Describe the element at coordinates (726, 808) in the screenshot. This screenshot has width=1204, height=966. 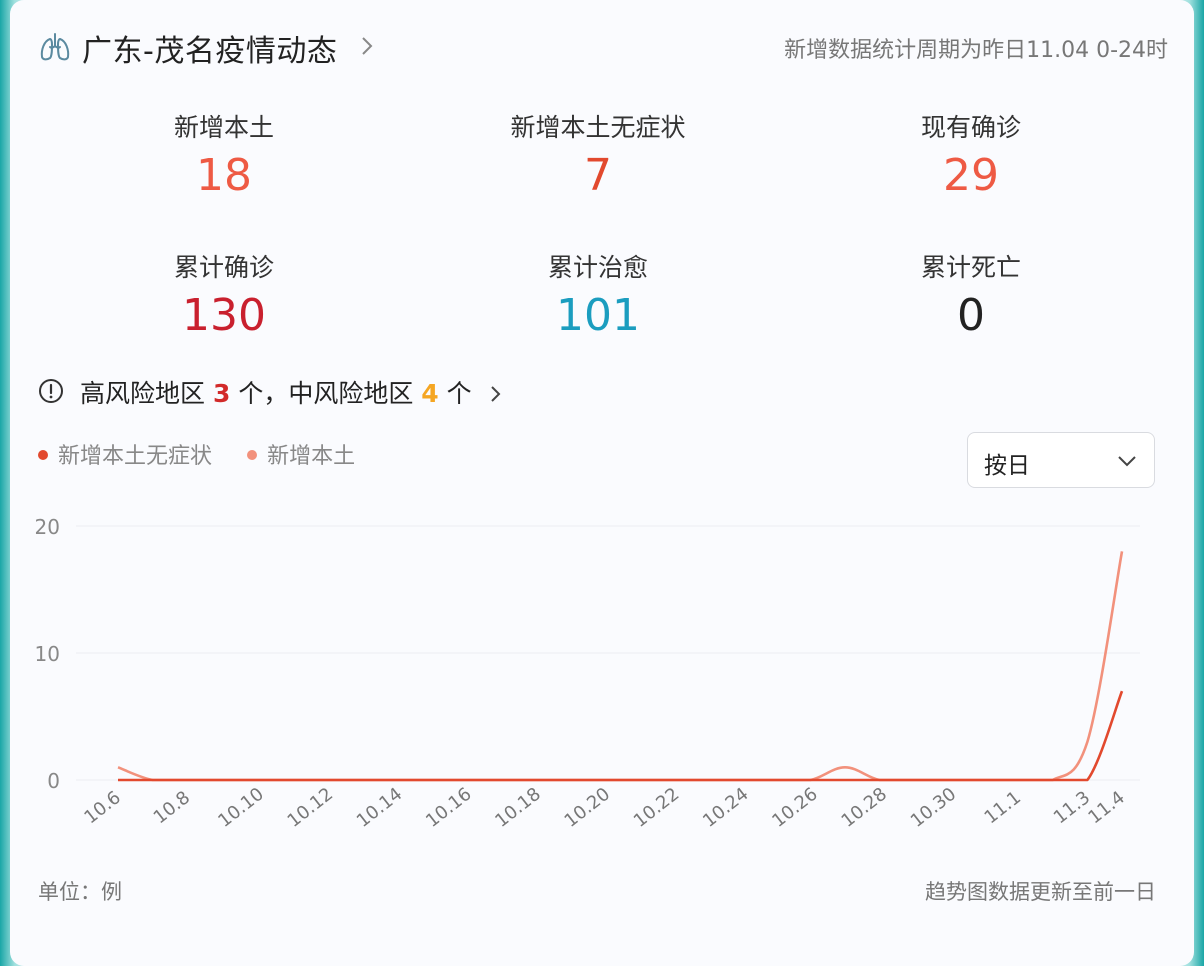
I see `x-tick-label: 10.24` at that location.